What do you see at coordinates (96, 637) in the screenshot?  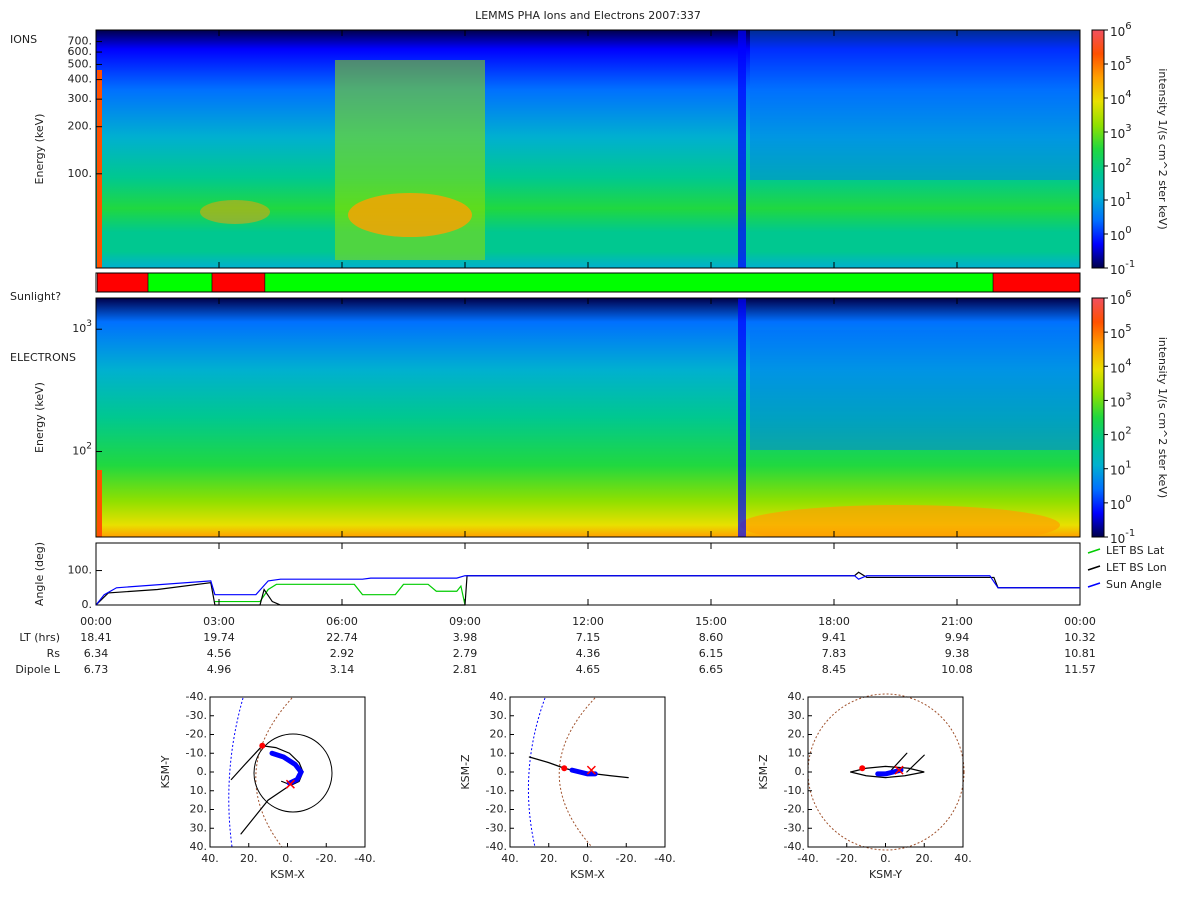 I see `ephemeris-value: 18.41` at bounding box center [96, 637].